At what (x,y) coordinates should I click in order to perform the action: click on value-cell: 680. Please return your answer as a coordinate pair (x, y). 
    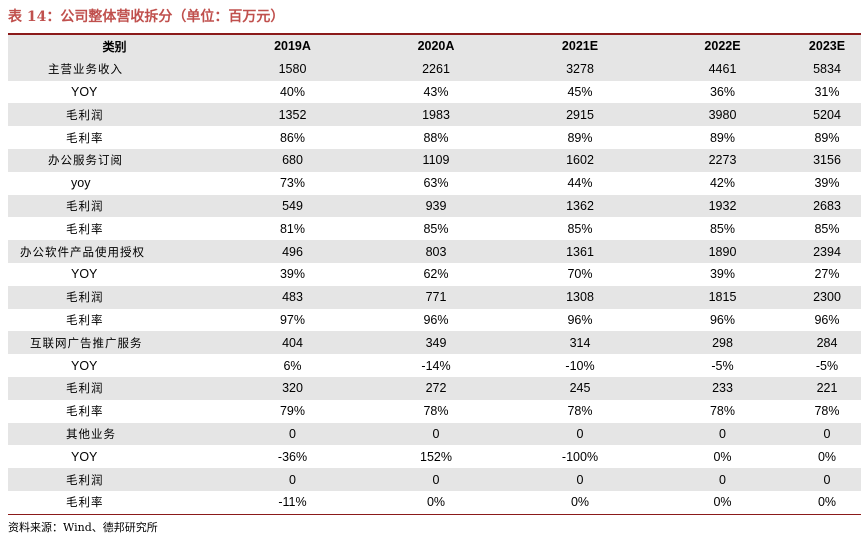
    Looking at the image, I should click on (292, 160).